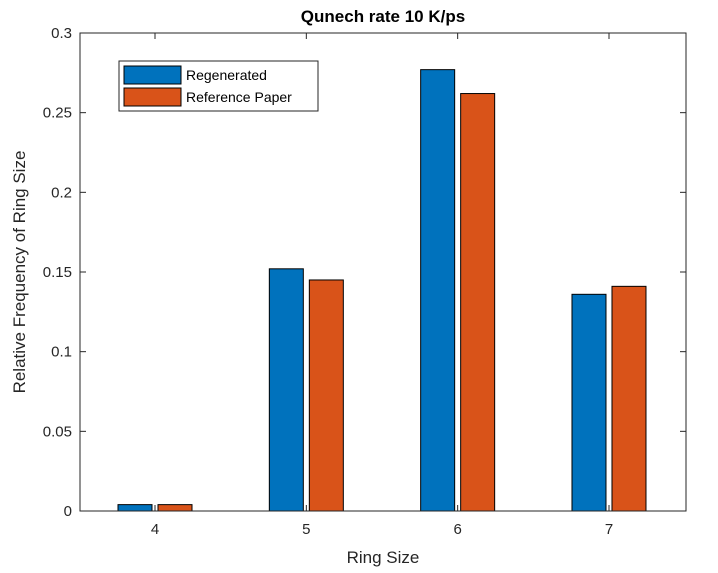 Image resolution: width=718 pixels, height=573 pixels. Describe the element at coordinates (239, 97) in the screenshot. I see `legend-label-reference-paper: Reference Paper` at that location.